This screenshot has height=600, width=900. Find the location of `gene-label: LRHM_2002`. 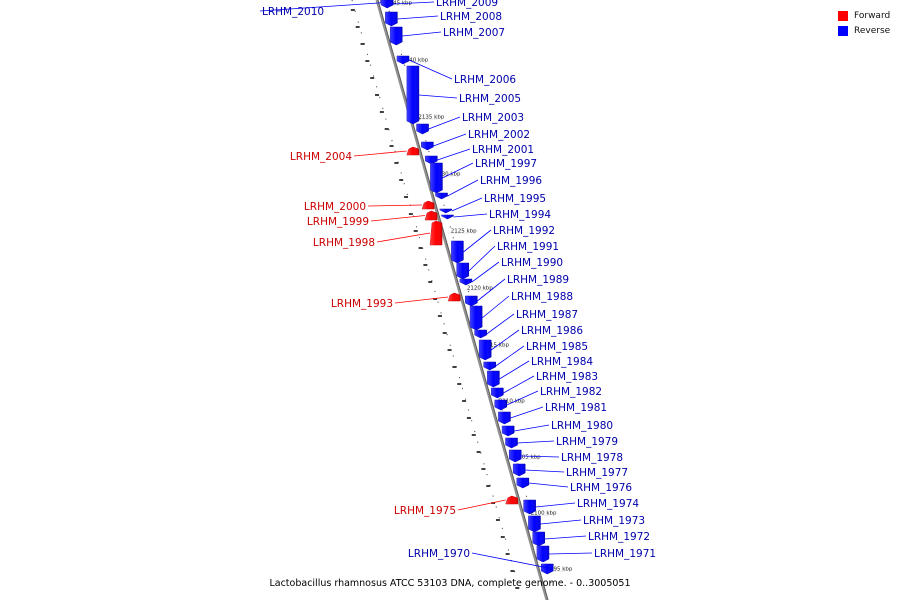

gene-label: LRHM_2002 is located at coordinates (499, 135).